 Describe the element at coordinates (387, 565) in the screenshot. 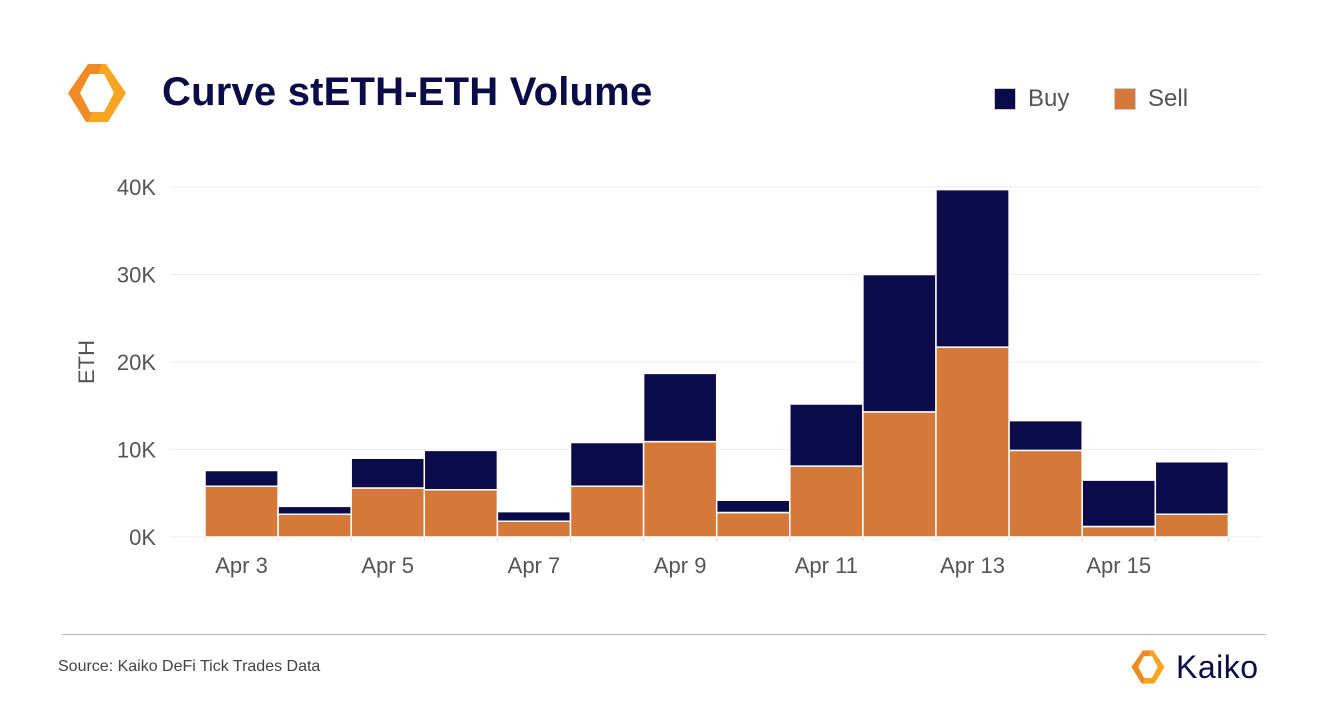

I see `x-tick-label: Apr 5` at that location.